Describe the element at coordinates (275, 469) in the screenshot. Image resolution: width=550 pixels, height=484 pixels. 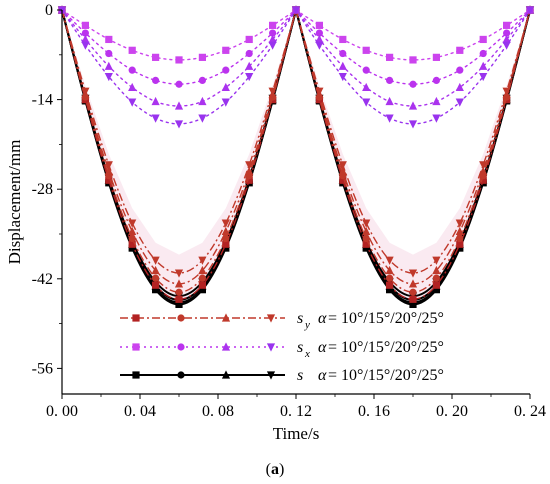
I see `figure-caption: (a)` at that location.